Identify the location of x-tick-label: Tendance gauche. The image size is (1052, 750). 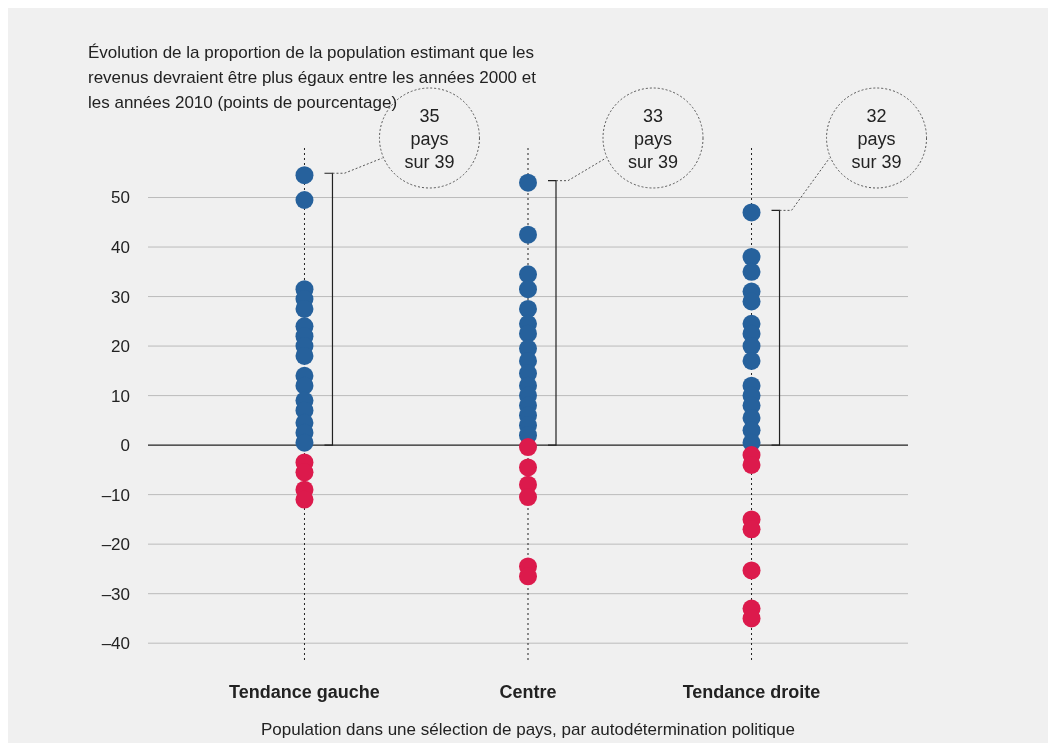
(304, 692).